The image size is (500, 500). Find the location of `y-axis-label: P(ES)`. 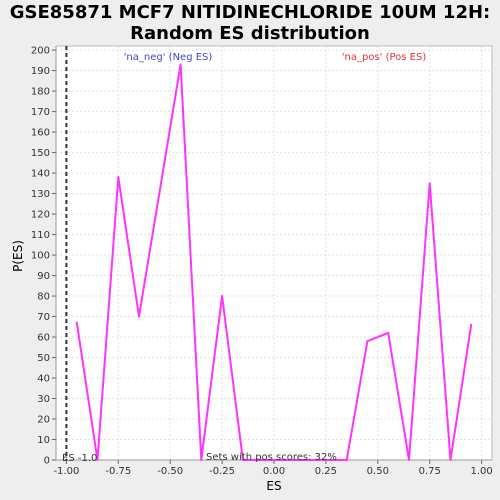

y-axis-label: P(ES) is located at coordinates (18, 256).